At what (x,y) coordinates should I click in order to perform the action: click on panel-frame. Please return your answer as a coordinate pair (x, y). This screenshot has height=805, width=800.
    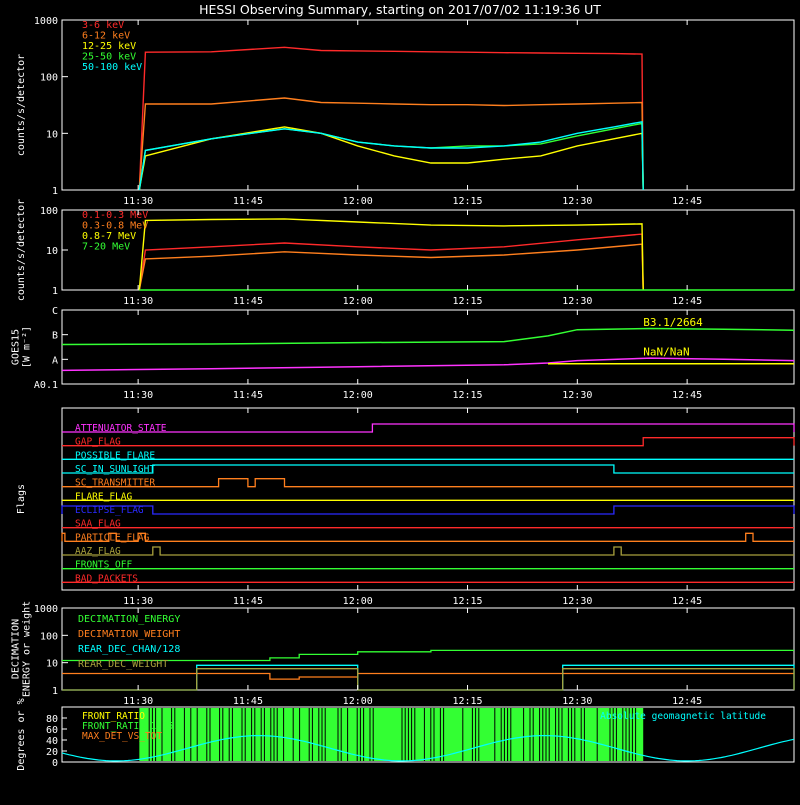
    Looking at the image, I should click on (428, 734).